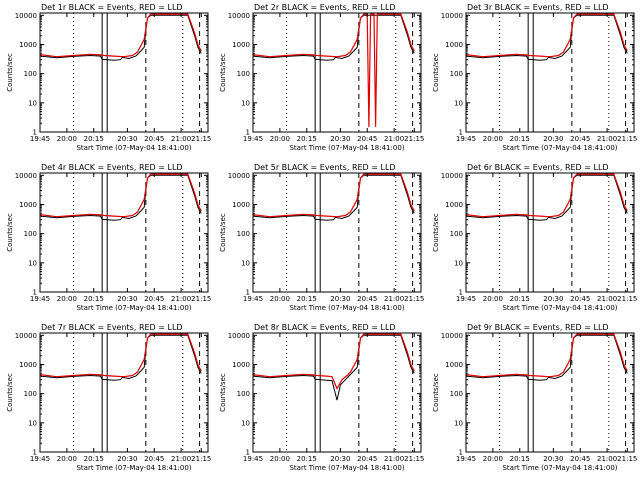 The height and width of the screenshot is (480, 640). I want to click on det-3r-ytick-label: 100, so click(456, 74).